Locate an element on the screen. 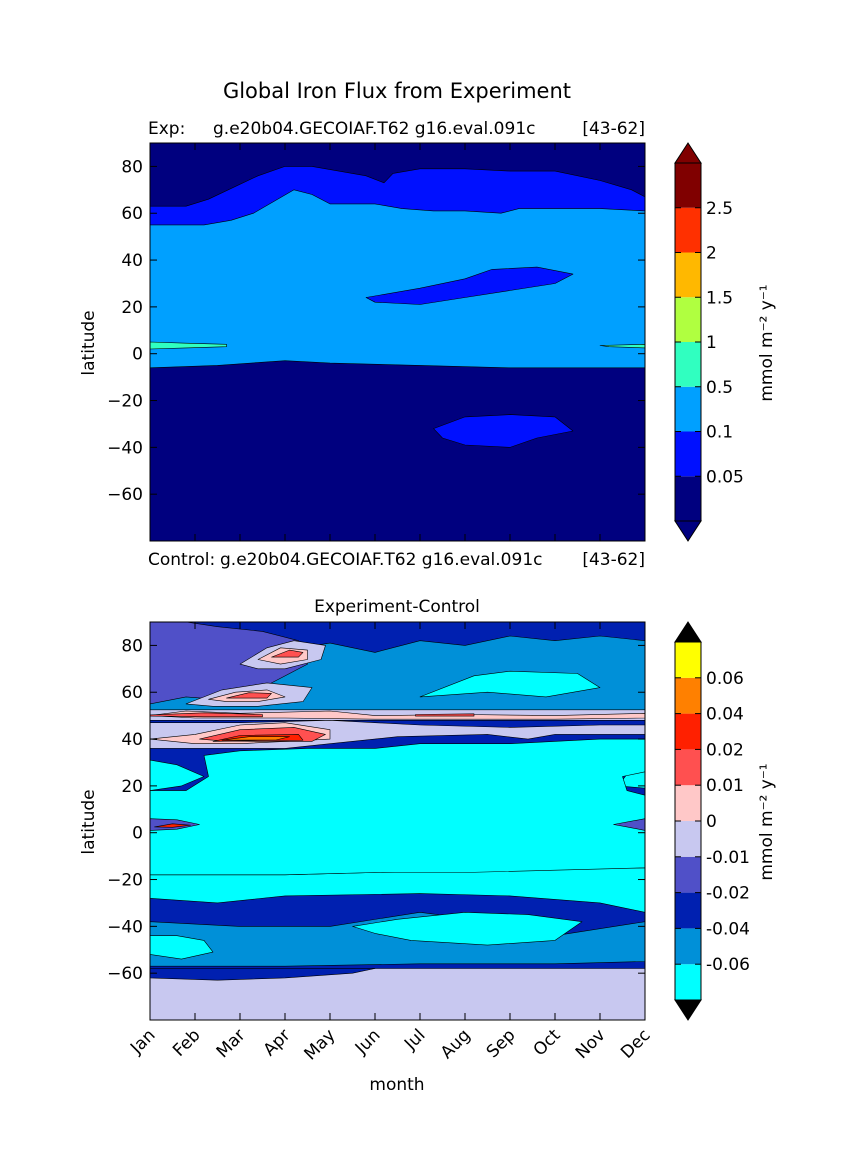 The width and height of the screenshot is (867, 1174). bot-colorbar-label-6: 0.02 is located at coordinates (725, 750).